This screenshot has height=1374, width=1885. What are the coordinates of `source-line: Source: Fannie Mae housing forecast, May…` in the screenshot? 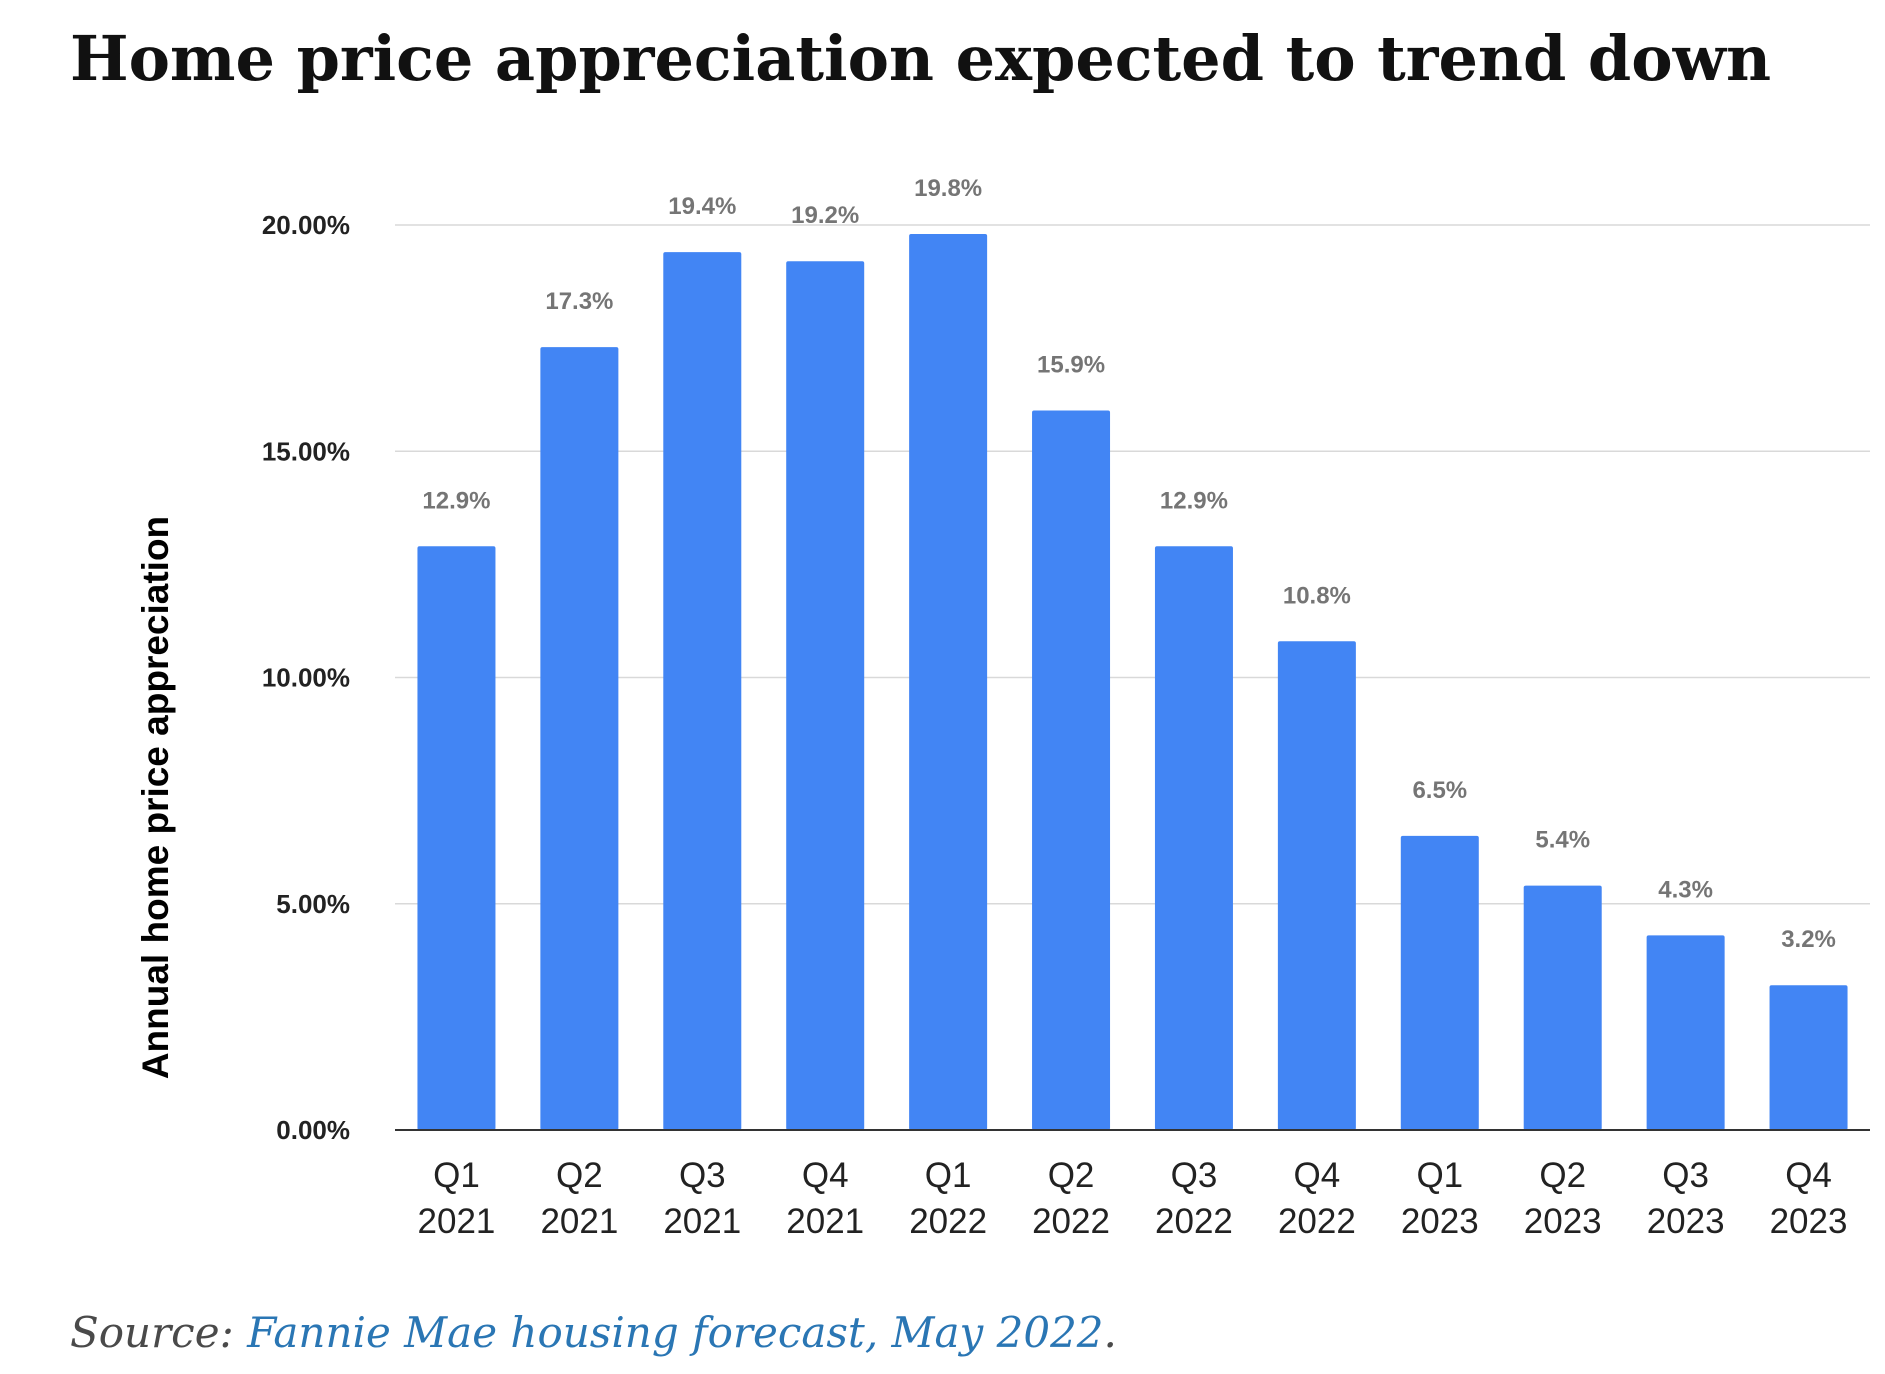 It's located at (593, 1332).